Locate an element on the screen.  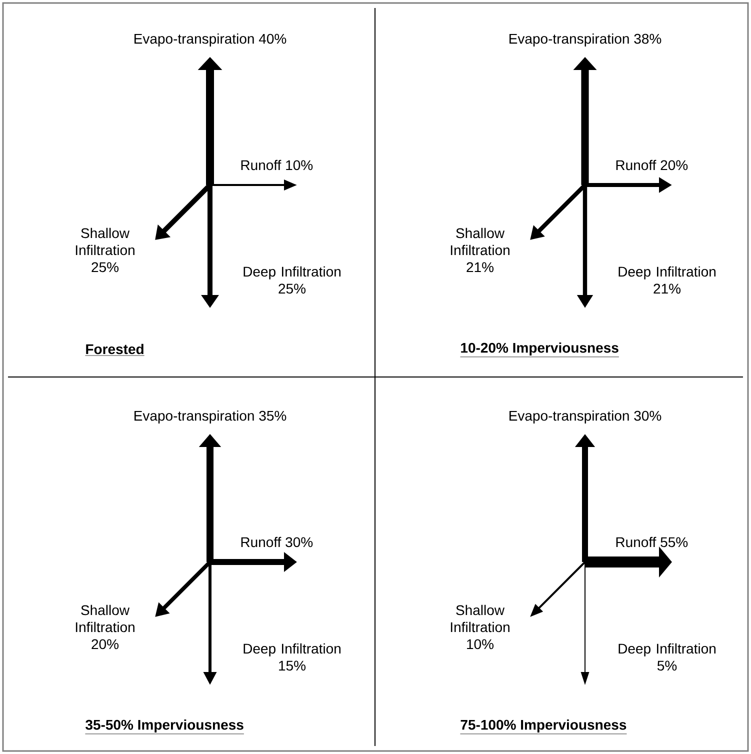
text: 10-20% Imperviousness is located at coordinates (539, 349).